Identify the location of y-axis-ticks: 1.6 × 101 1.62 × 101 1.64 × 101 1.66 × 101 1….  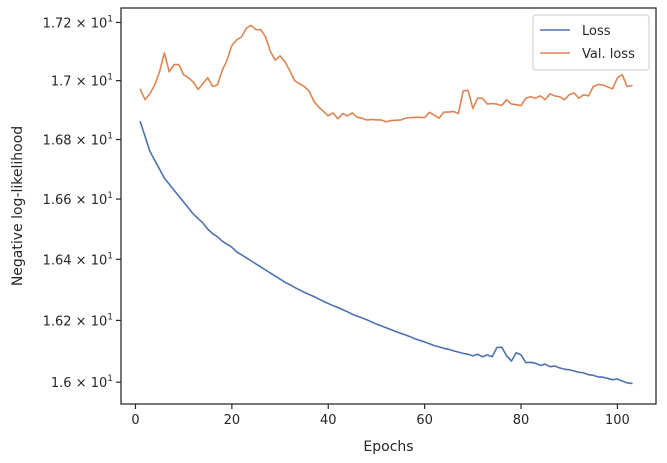
(82, 202).